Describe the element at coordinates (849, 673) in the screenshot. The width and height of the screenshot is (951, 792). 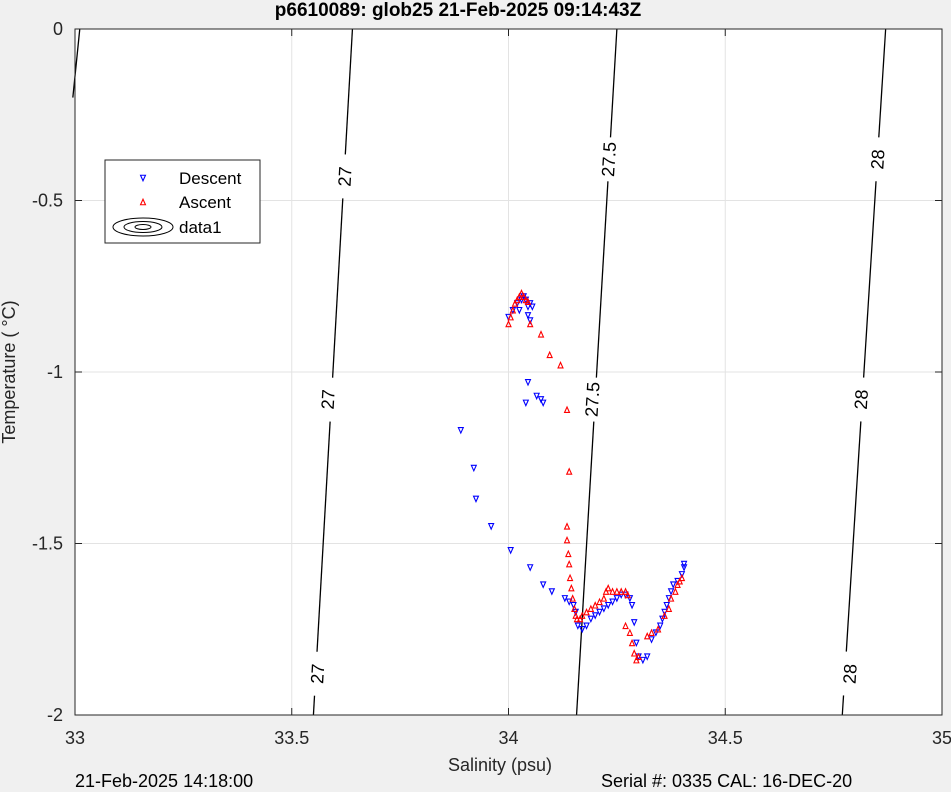
I see `contour-label: 28` at that location.